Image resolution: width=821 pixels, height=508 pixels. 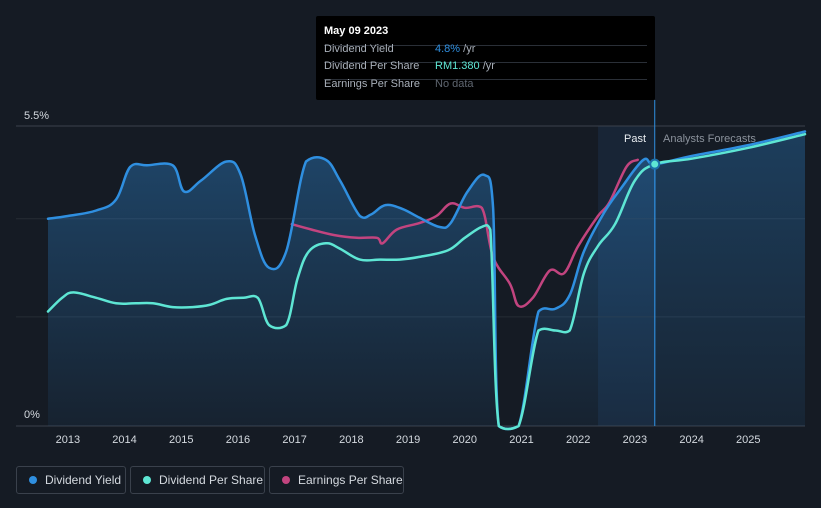 What do you see at coordinates (465, 66) in the screenshot?
I see `tooltip-value: RM1.380 /yr` at bounding box center [465, 66].